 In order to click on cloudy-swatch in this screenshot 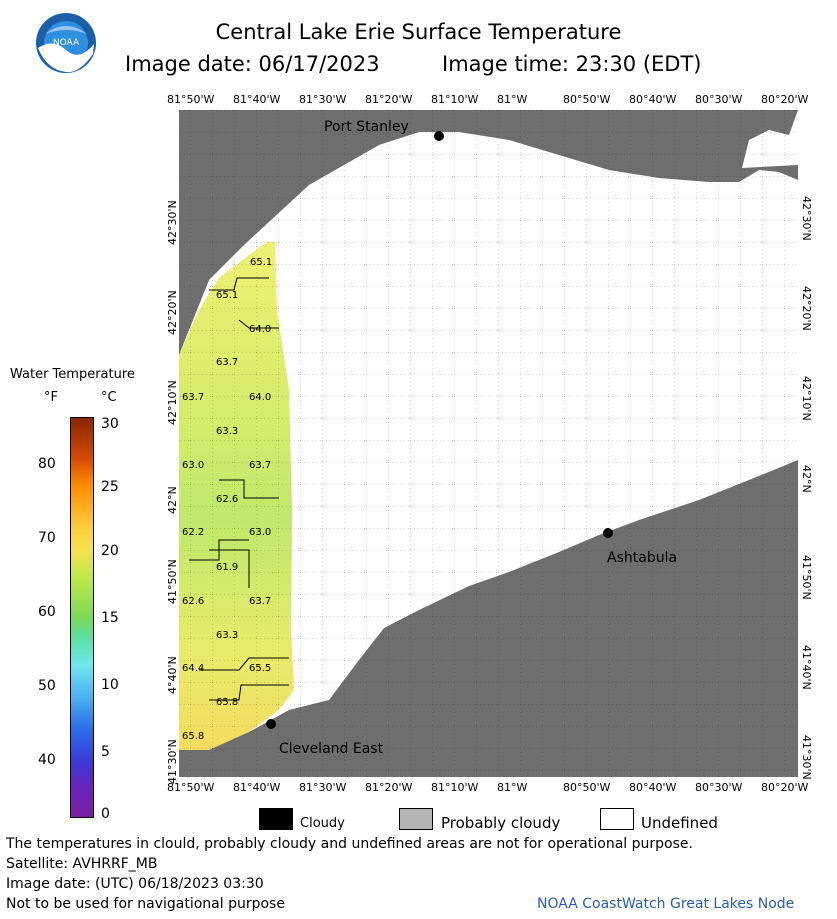, I will do `click(276, 819)`.